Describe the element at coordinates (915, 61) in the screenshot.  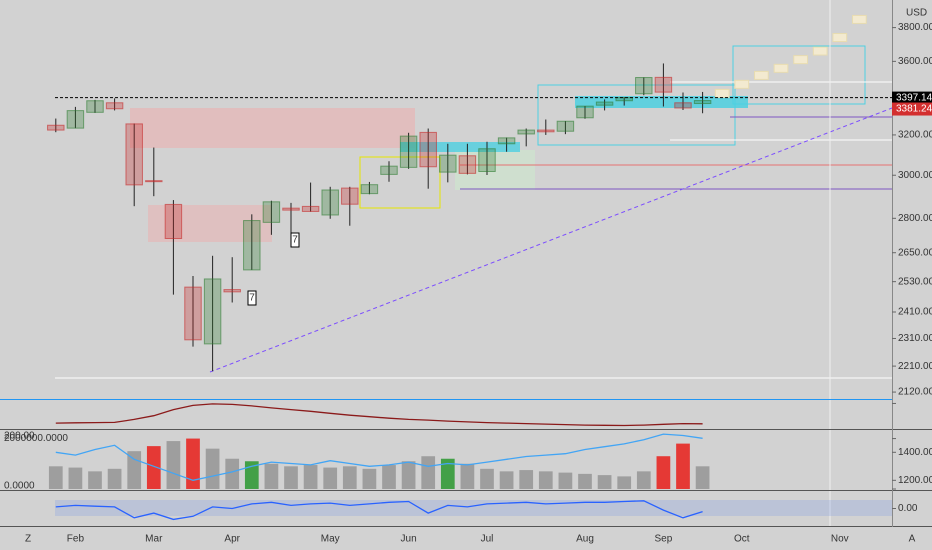
I see `y-tick-label: 3600.00` at that location.